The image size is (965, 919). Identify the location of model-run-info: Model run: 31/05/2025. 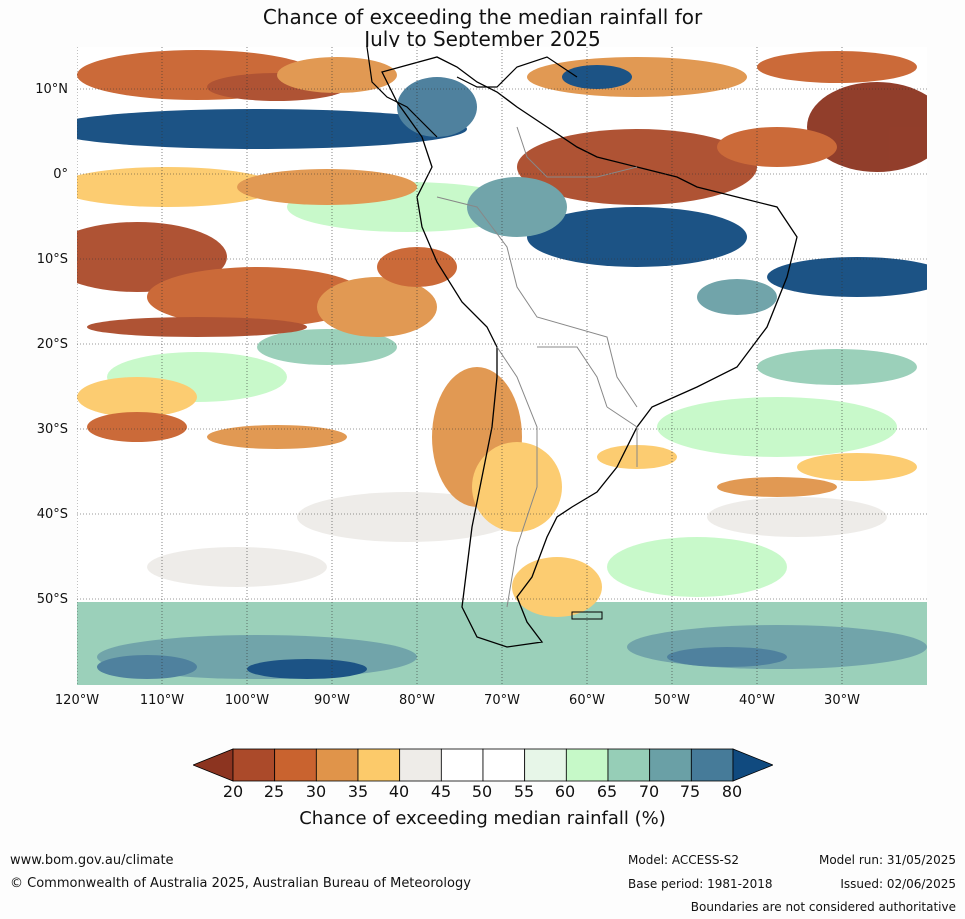
(887, 860).